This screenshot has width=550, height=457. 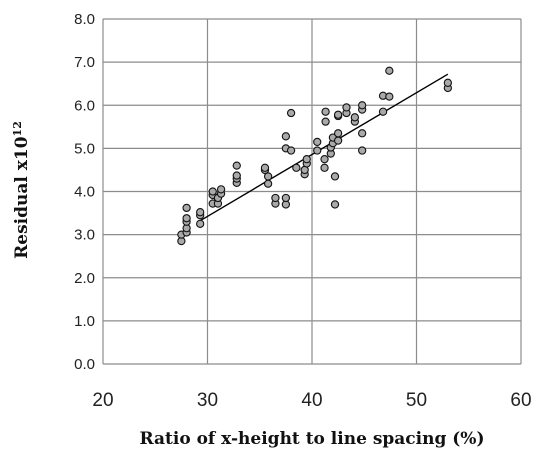 What do you see at coordinates (84, 19) in the screenshot?
I see `y-tick-label: 8.0` at bounding box center [84, 19].